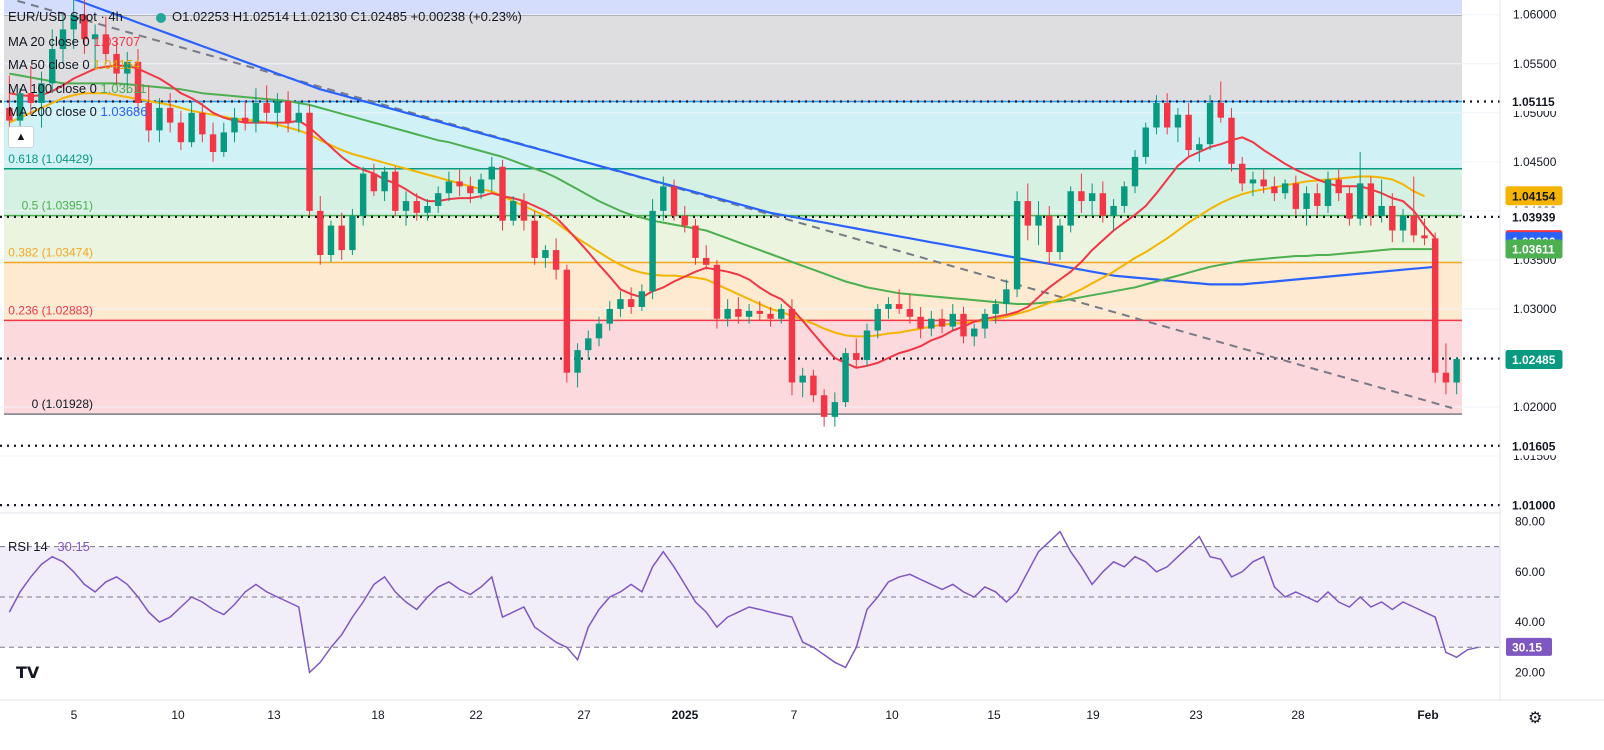 This screenshot has height=750, width=1604. Describe the element at coordinates (117, 41) in the screenshot. I see `legend-value: 1.03707` at that location.